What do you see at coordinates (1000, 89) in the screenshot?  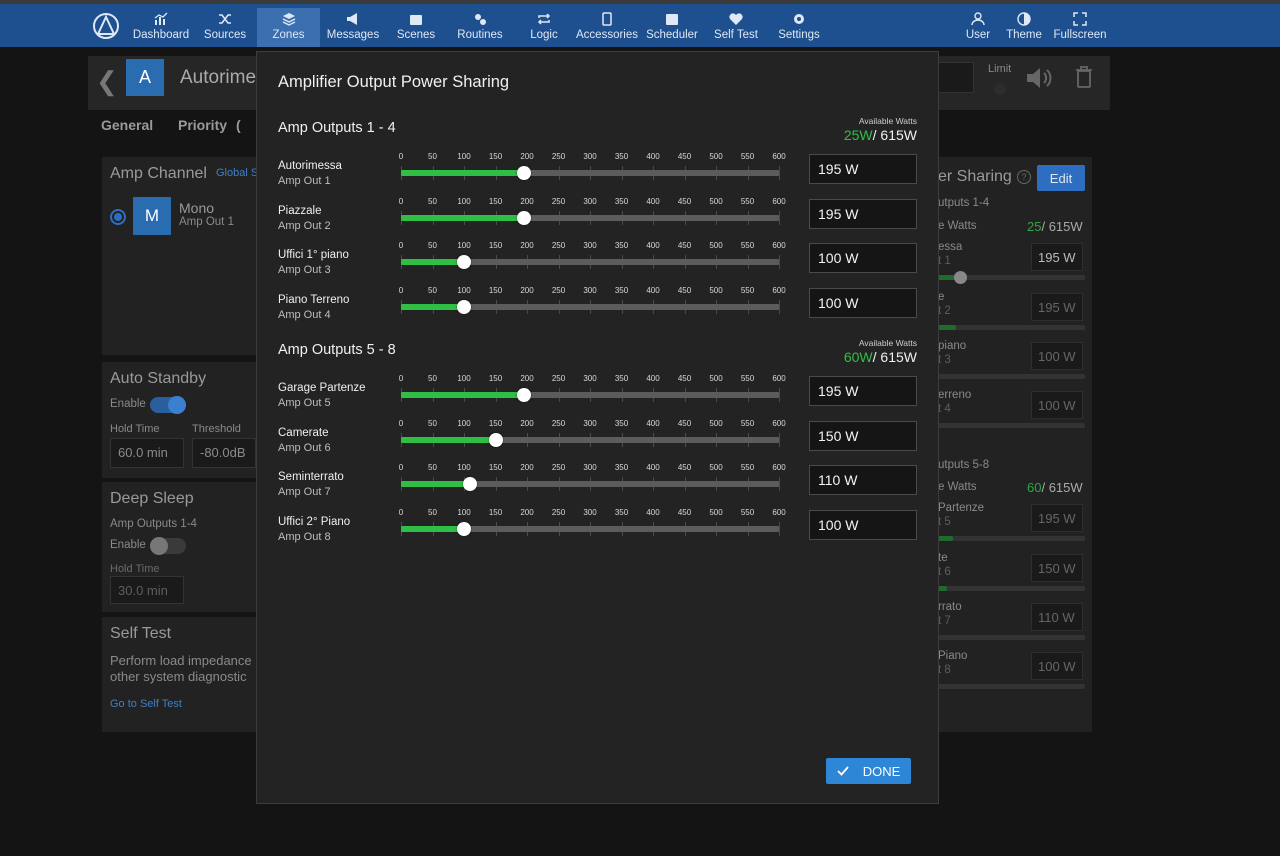 I see `limit-indicator` at bounding box center [1000, 89].